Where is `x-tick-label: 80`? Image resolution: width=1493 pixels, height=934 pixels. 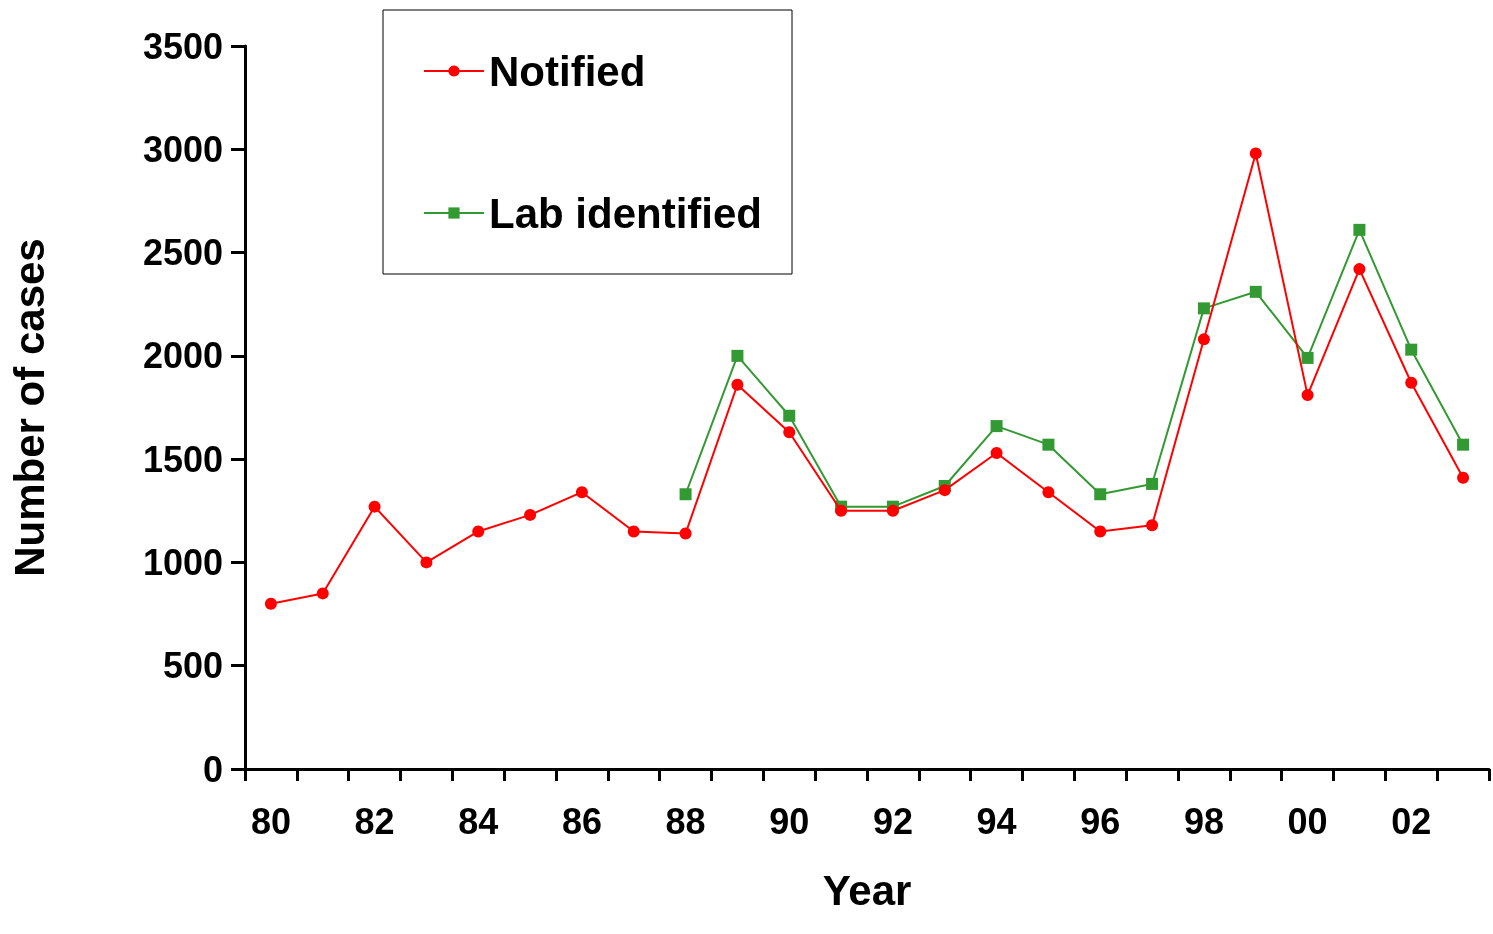 x-tick-label: 80 is located at coordinates (270, 821).